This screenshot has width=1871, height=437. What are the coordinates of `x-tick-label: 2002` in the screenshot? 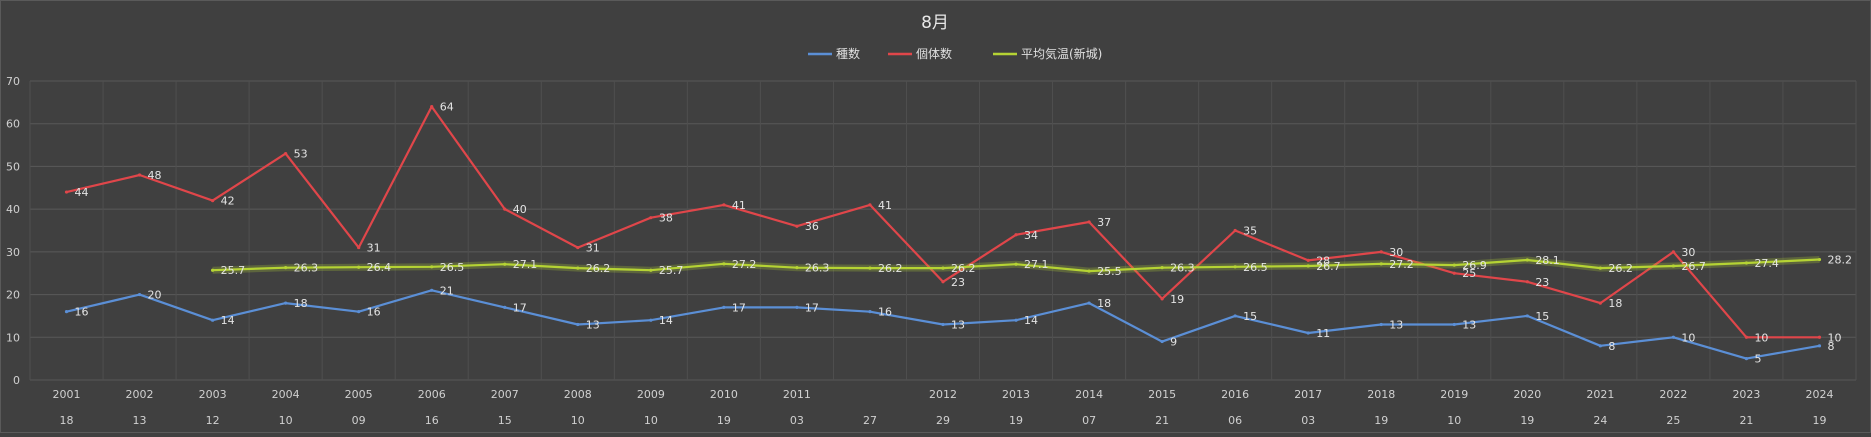 It's located at (140, 394).